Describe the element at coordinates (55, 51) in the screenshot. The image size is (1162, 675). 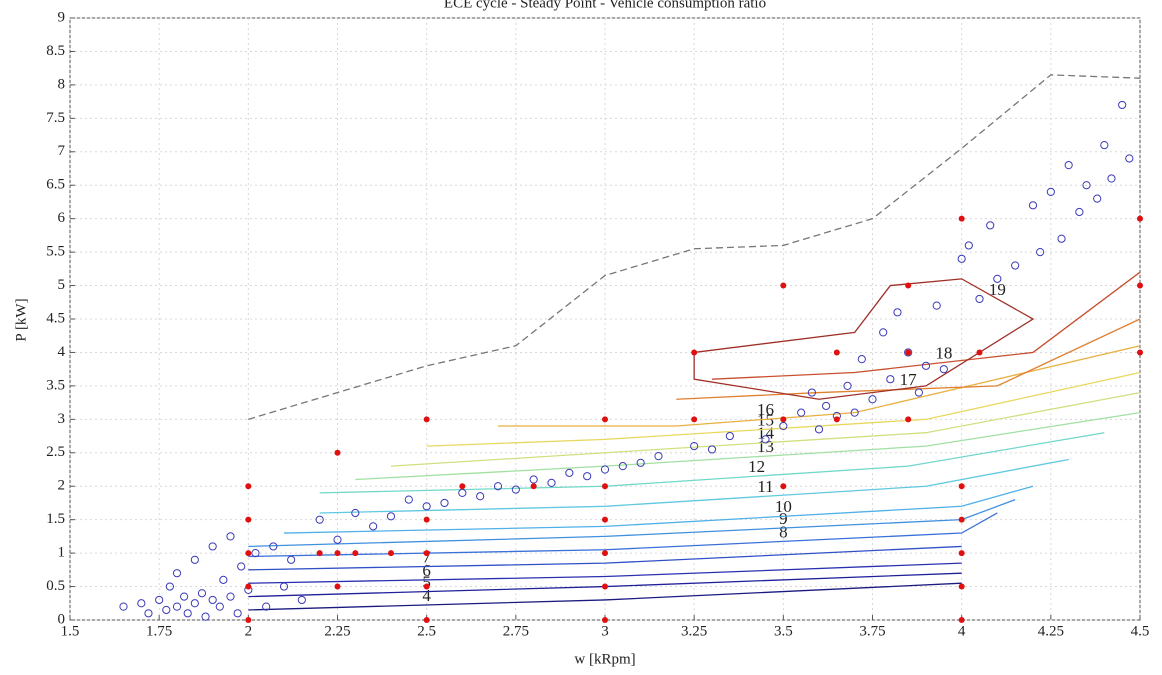
I see `y-tick-label: 8.5` at that location.